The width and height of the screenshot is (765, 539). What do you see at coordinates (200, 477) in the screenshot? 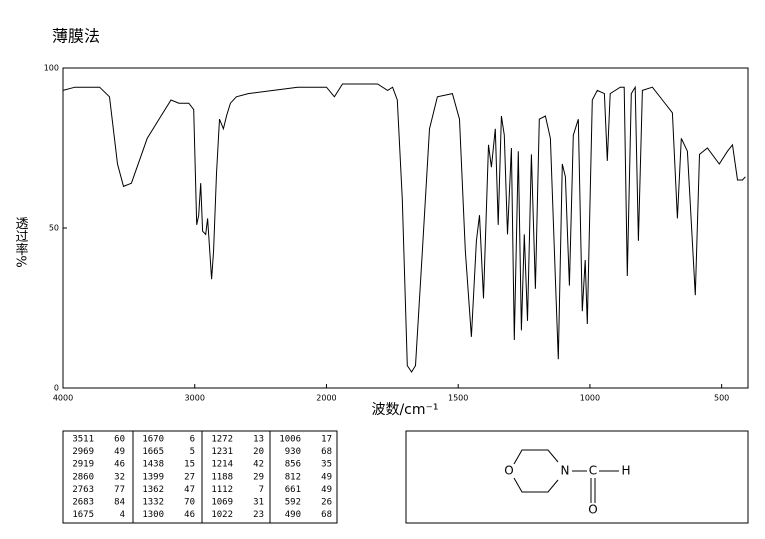
I see `peak-table-frame` at bounding box center [200, 477].